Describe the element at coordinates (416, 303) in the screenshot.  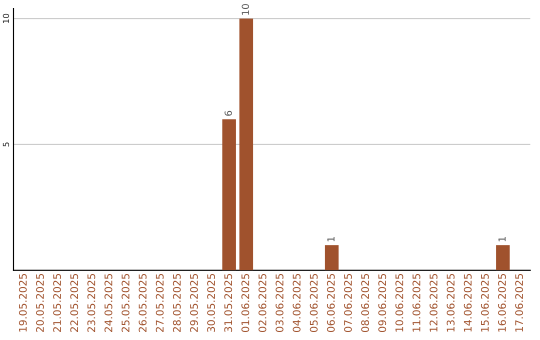
I see `x-tick-label: 11.06.2025` at that location.